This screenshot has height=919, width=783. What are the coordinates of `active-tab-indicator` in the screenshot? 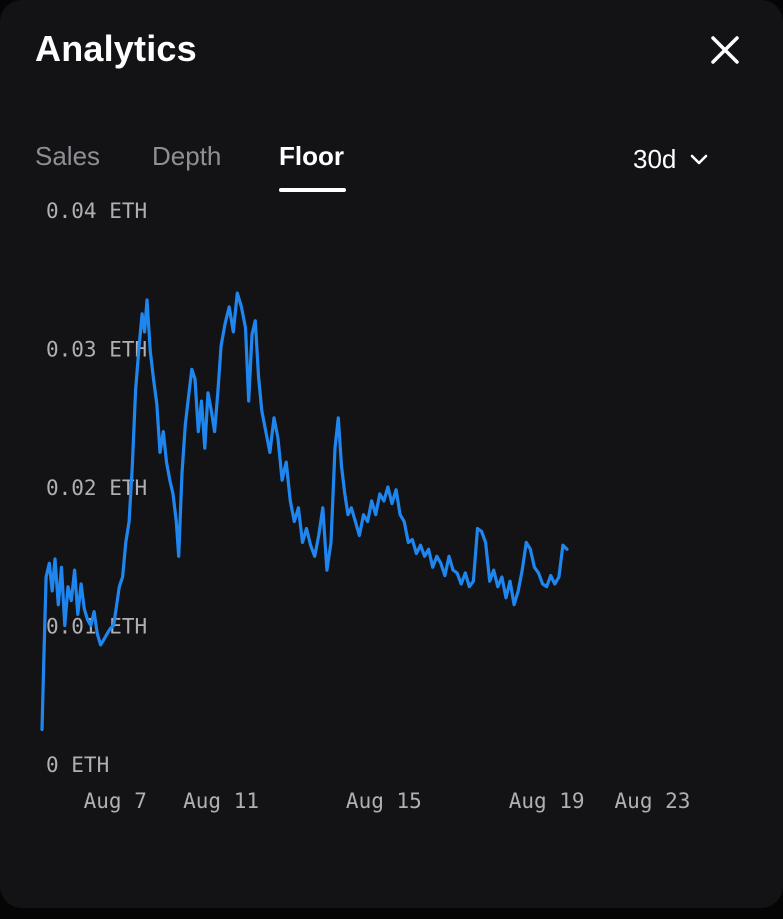 It's located at (312, 190).